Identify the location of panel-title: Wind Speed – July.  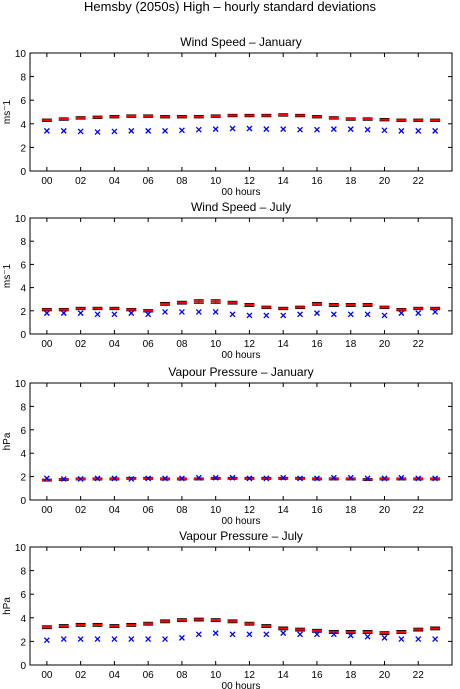
(241, 207).